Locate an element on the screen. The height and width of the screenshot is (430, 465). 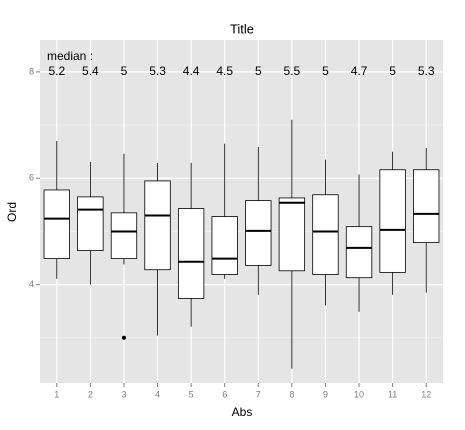
chart-title: Title is located at coordinates (242, 28).